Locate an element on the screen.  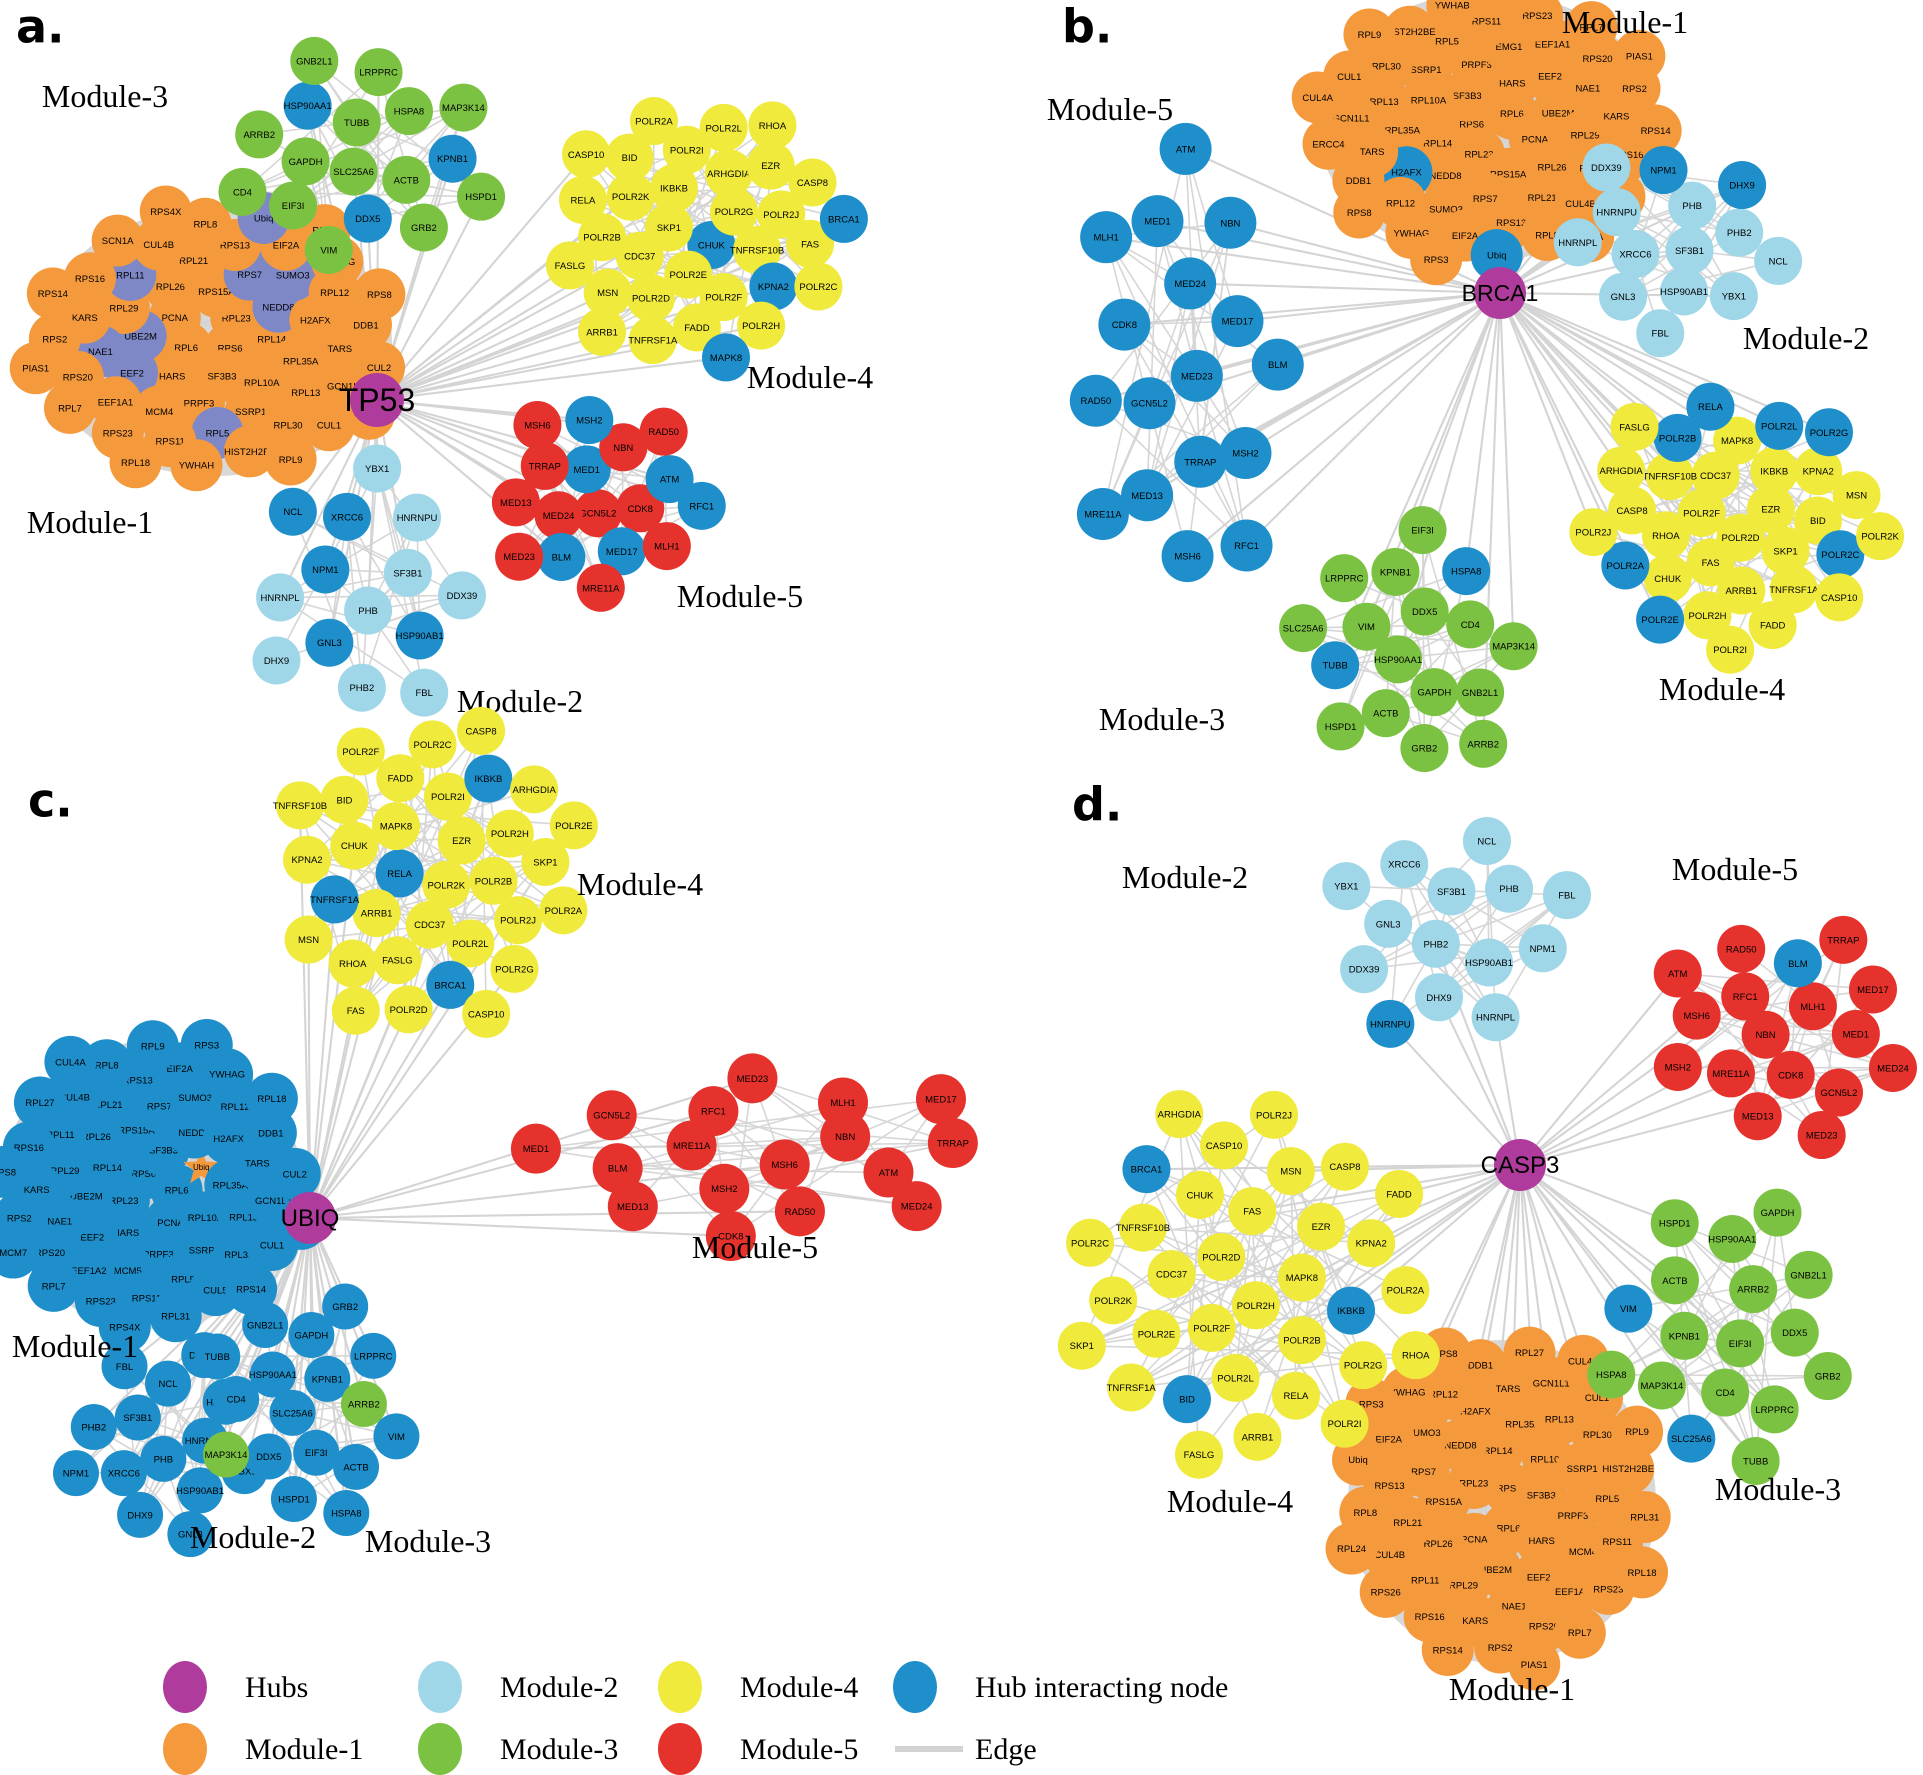
legend-label-m1: Module-1 is located at coordinates (304, 1749).